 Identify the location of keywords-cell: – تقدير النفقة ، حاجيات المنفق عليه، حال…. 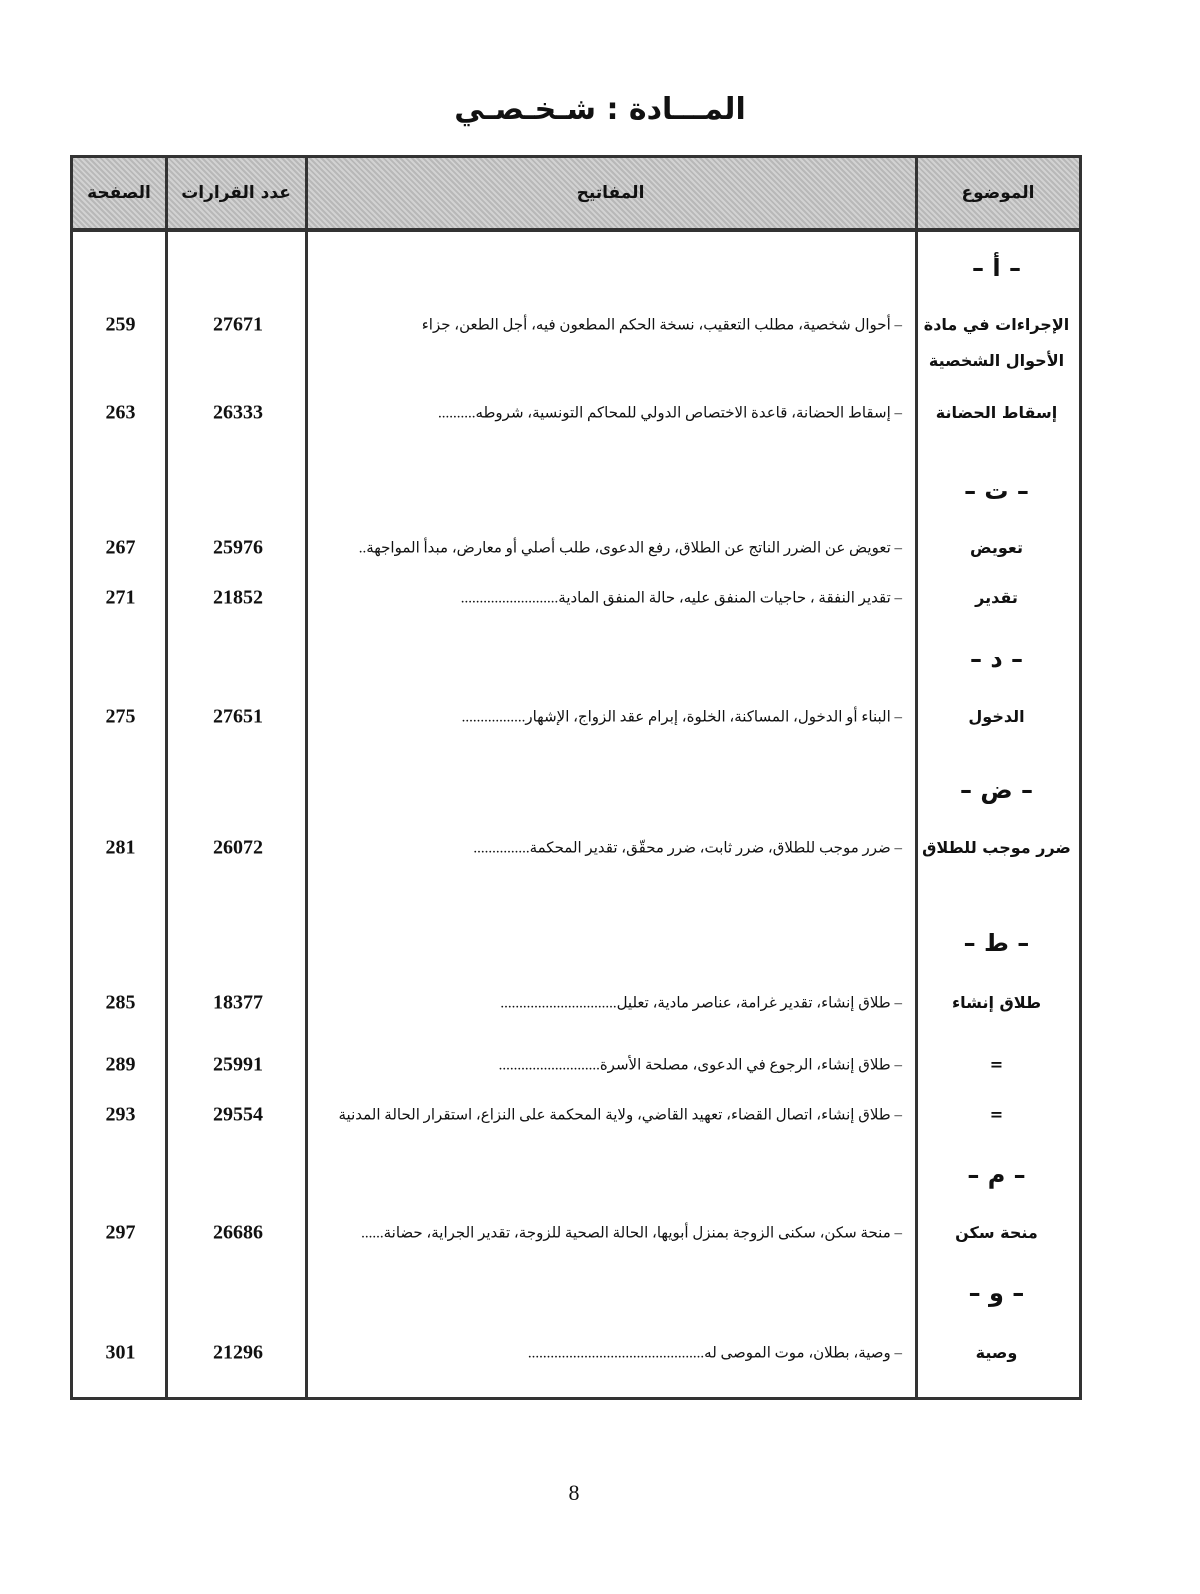
(681, 598).